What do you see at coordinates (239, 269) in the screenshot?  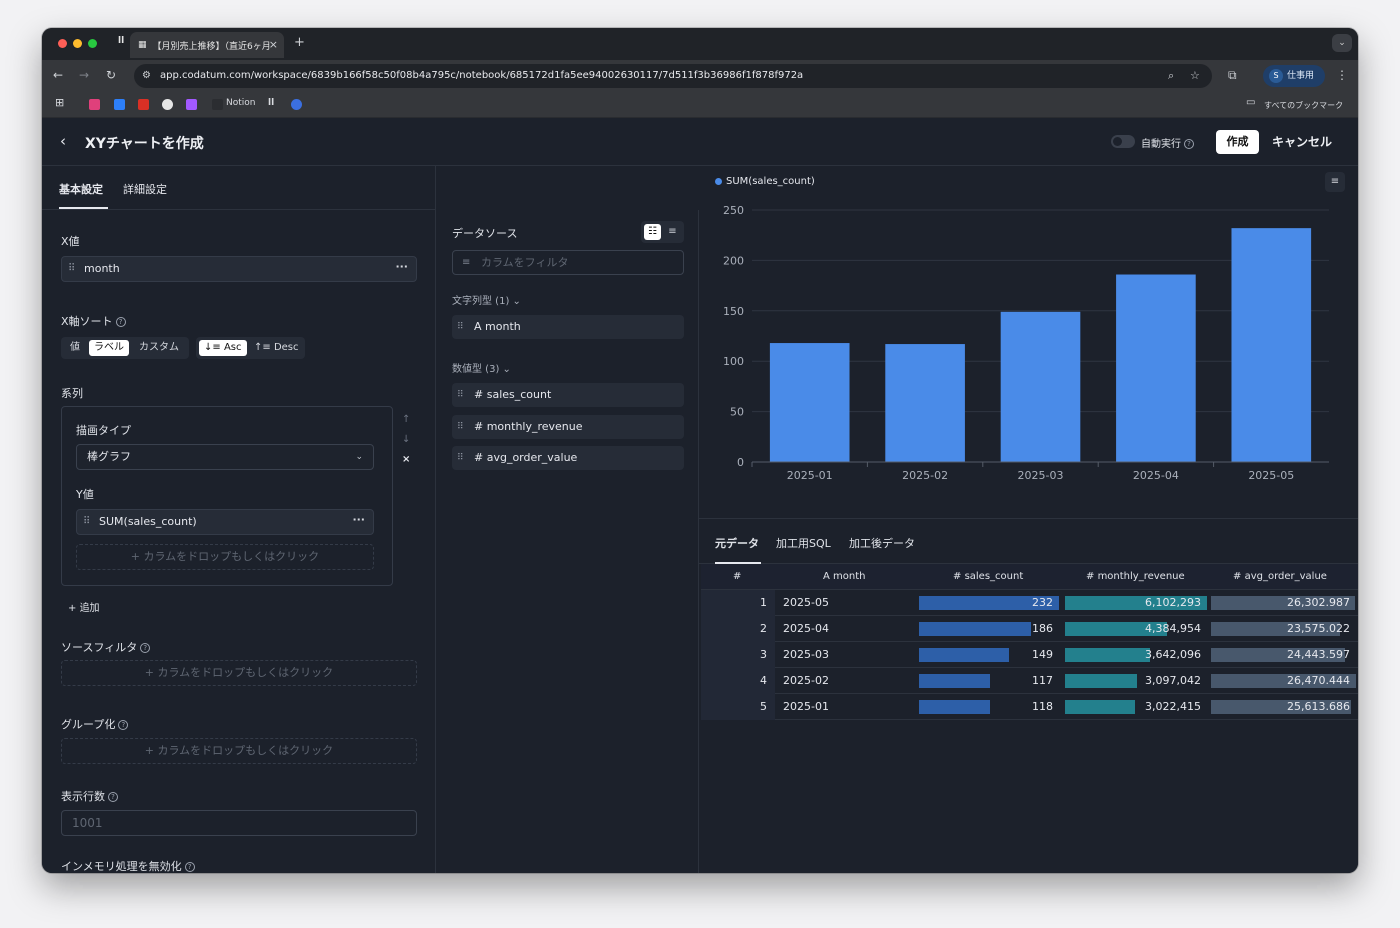 I see `x-value-field: ⠿ month ···` at bounding box center [239, 269].